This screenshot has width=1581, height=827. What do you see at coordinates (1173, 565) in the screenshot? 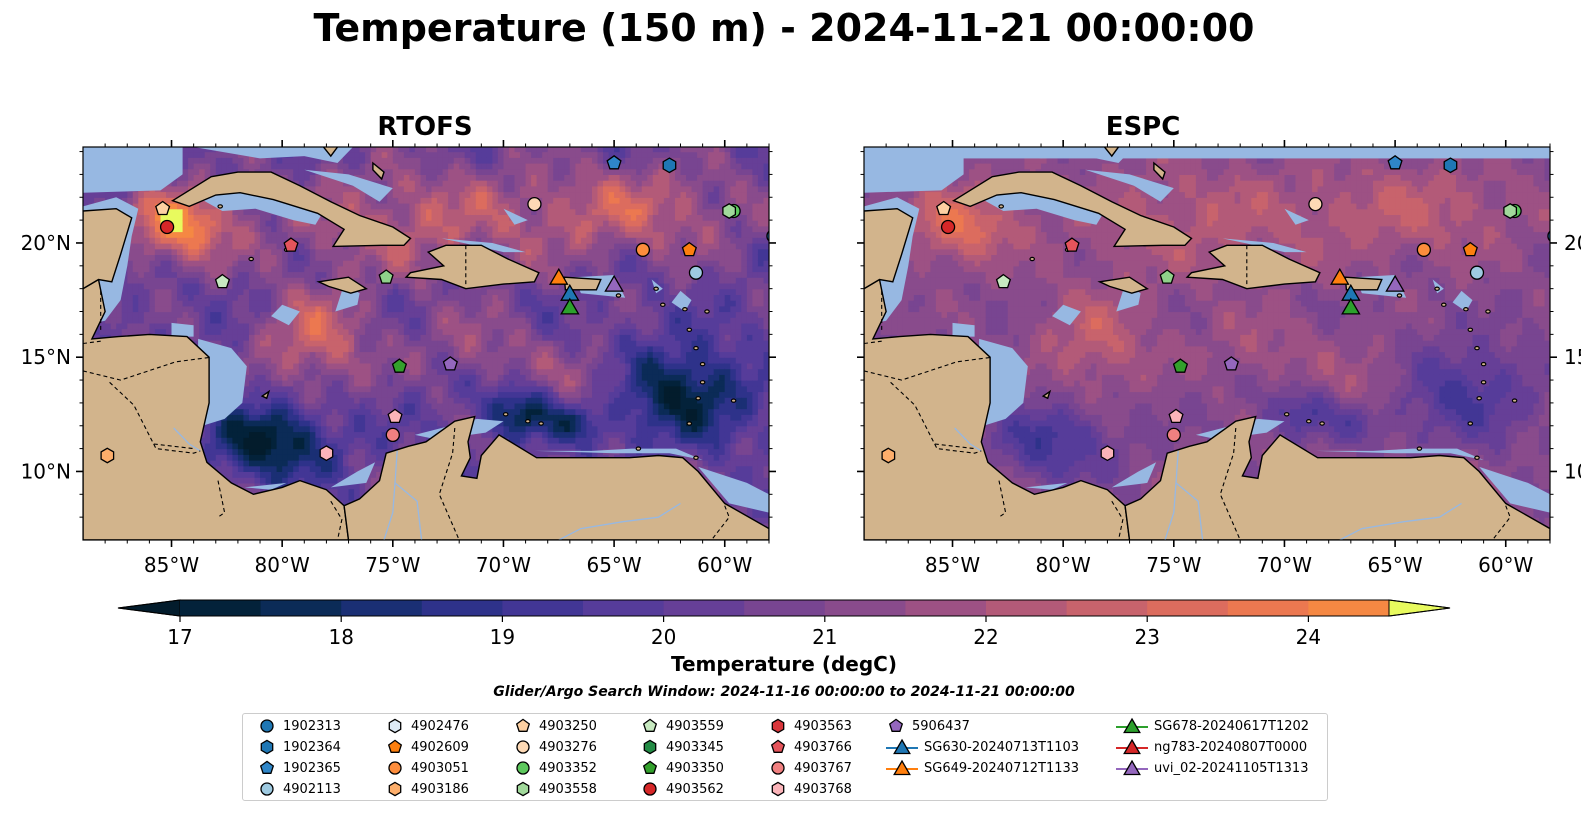
I see `lon-tick-label: 75°W` at bounding box center [1173, 565].